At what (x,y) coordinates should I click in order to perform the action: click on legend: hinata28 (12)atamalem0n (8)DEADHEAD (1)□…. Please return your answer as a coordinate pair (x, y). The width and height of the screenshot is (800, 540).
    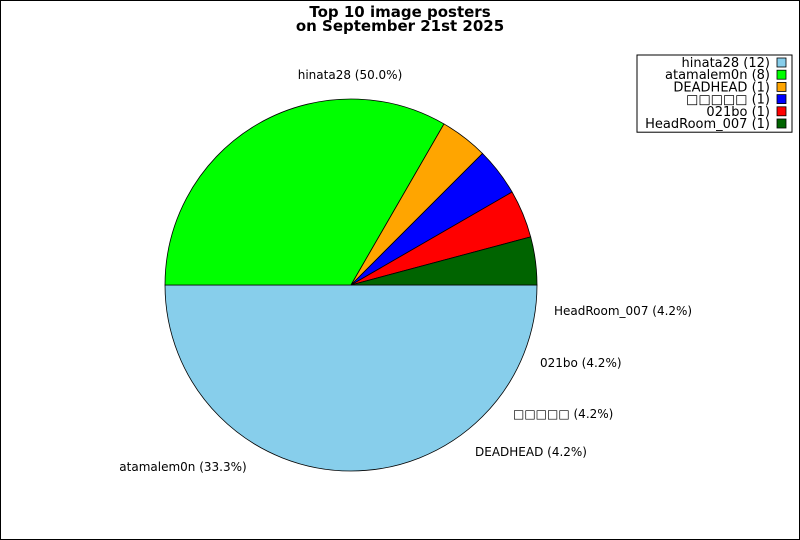
    Looking at the image, I should click on (714, 93).